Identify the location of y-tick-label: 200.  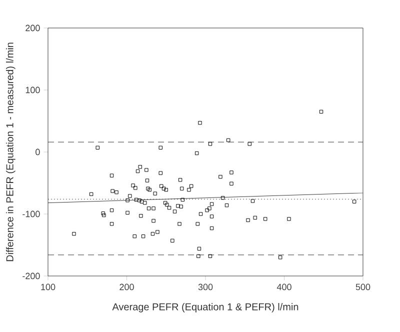
(33, 28).